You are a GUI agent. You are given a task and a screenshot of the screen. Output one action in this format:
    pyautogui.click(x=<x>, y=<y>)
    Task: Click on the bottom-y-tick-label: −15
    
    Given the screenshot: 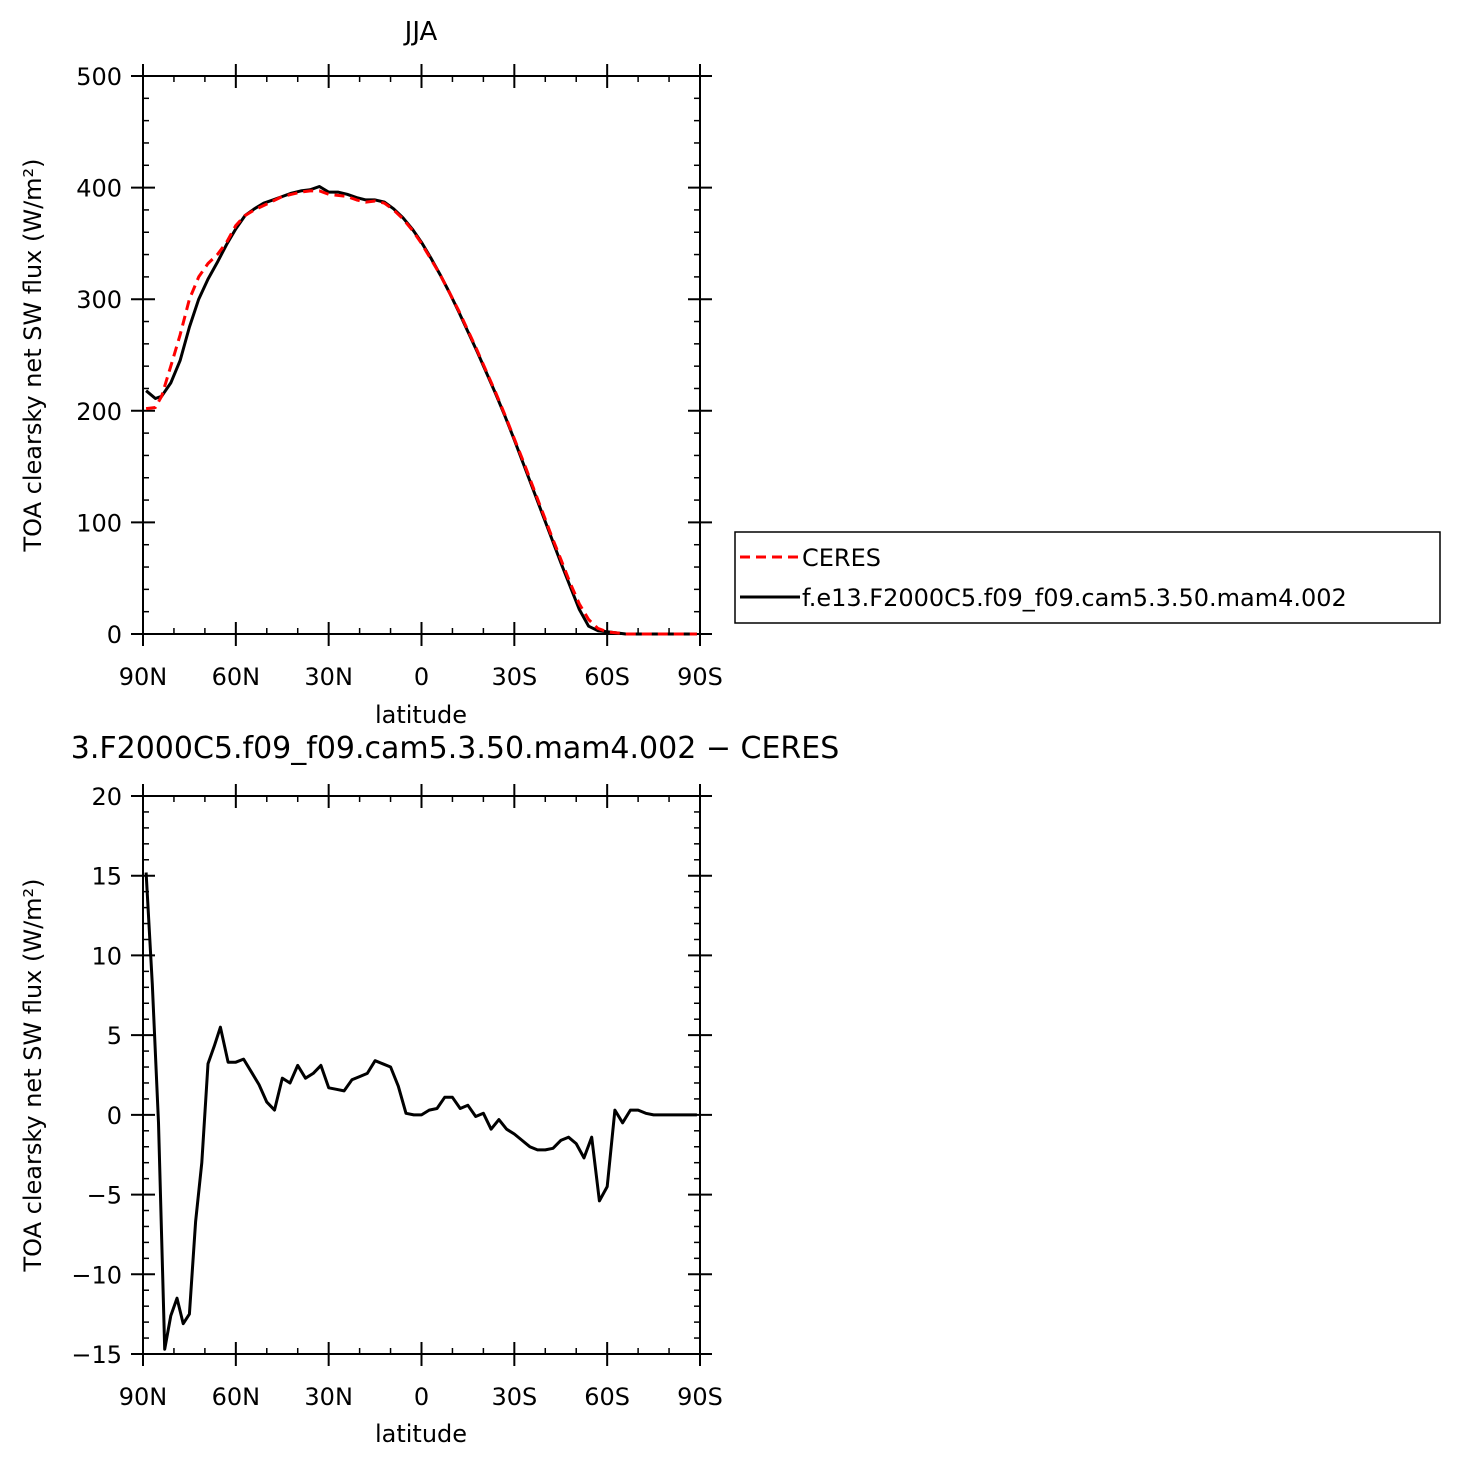 What is the action you would take?
    pyautogui.click(x=96, y=1355)
    